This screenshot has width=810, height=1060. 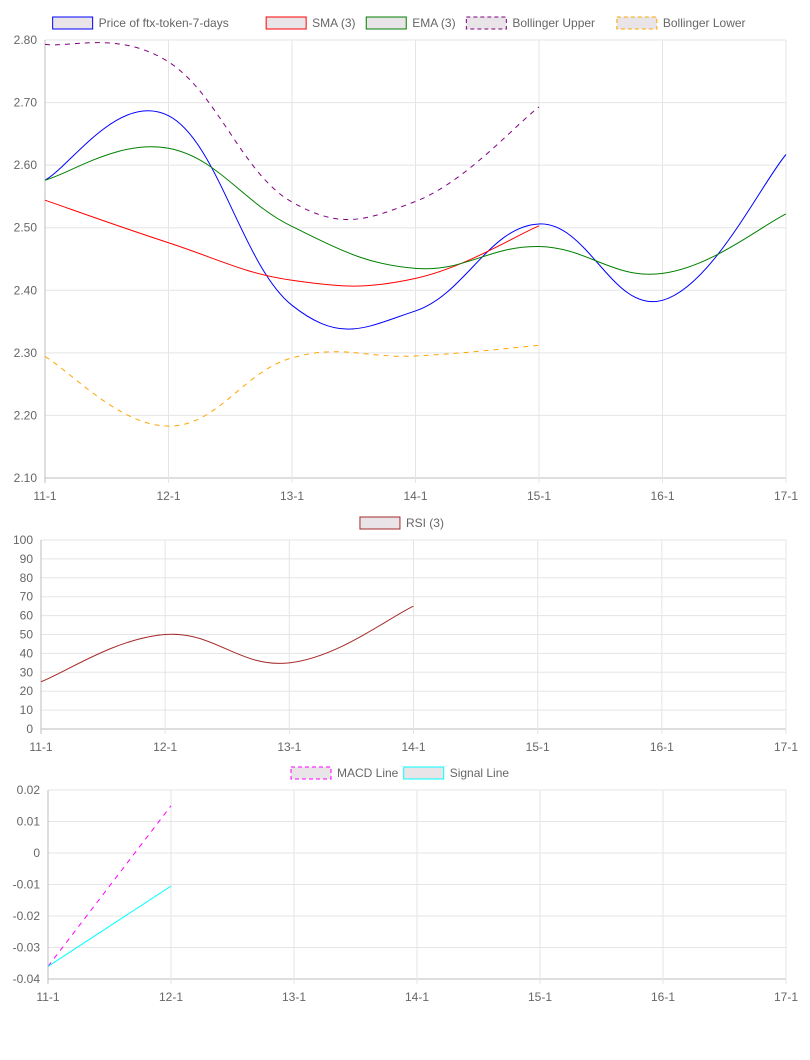 I want to click on legend-label: RSI (3), so click(x=425, y=523).